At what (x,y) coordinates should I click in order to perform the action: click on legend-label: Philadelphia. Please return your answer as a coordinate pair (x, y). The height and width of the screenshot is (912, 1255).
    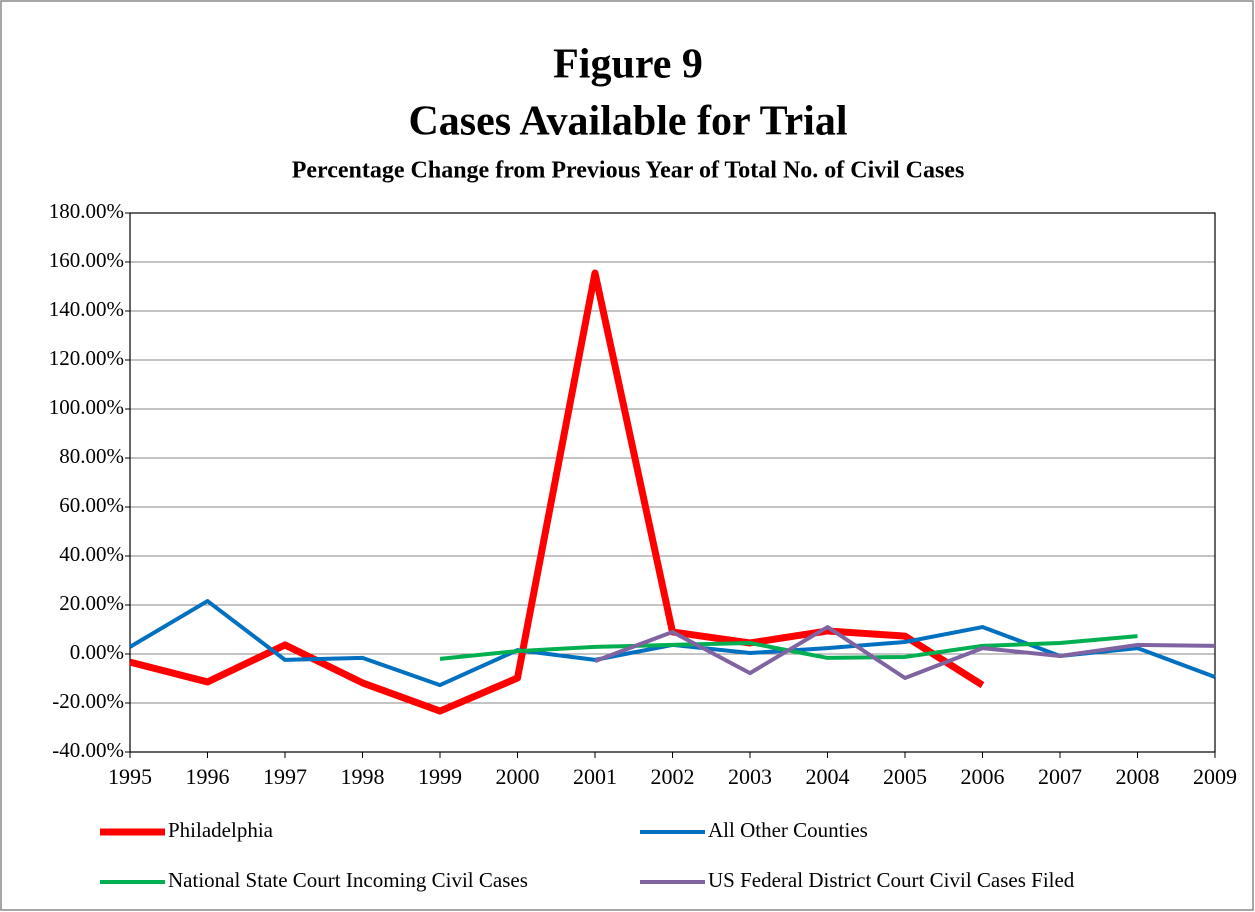
    Looking at the image, I should click on (221, 830).